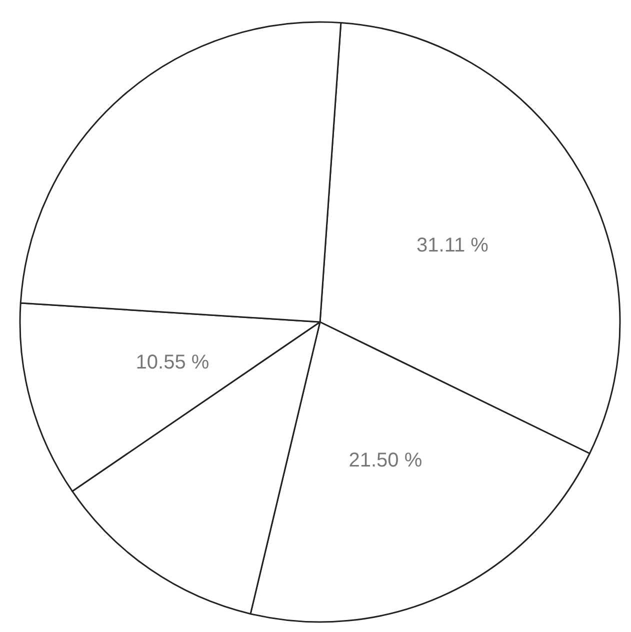  Describe the element at coordinates (173, 363) in the screenshot. I see `data-label: 10.55 %` at that location.